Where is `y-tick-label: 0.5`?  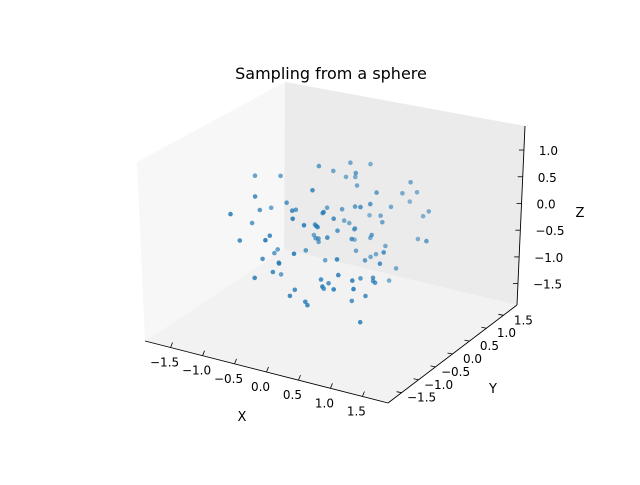
y-tick-label: 0.5 is located at coordinates (489, 346).